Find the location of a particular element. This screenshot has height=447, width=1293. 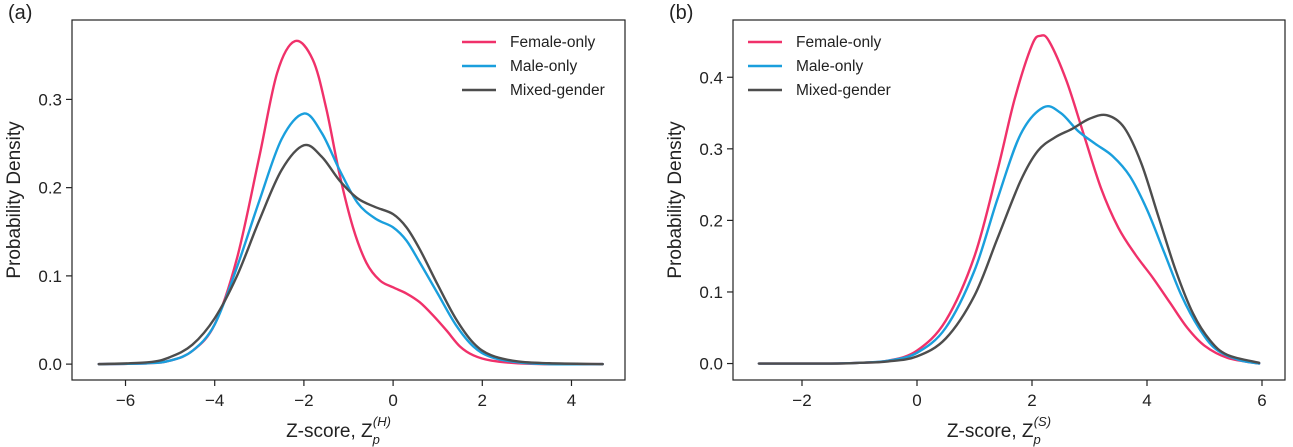

x-tick-label: −6 is located at coordinates (125, 400).